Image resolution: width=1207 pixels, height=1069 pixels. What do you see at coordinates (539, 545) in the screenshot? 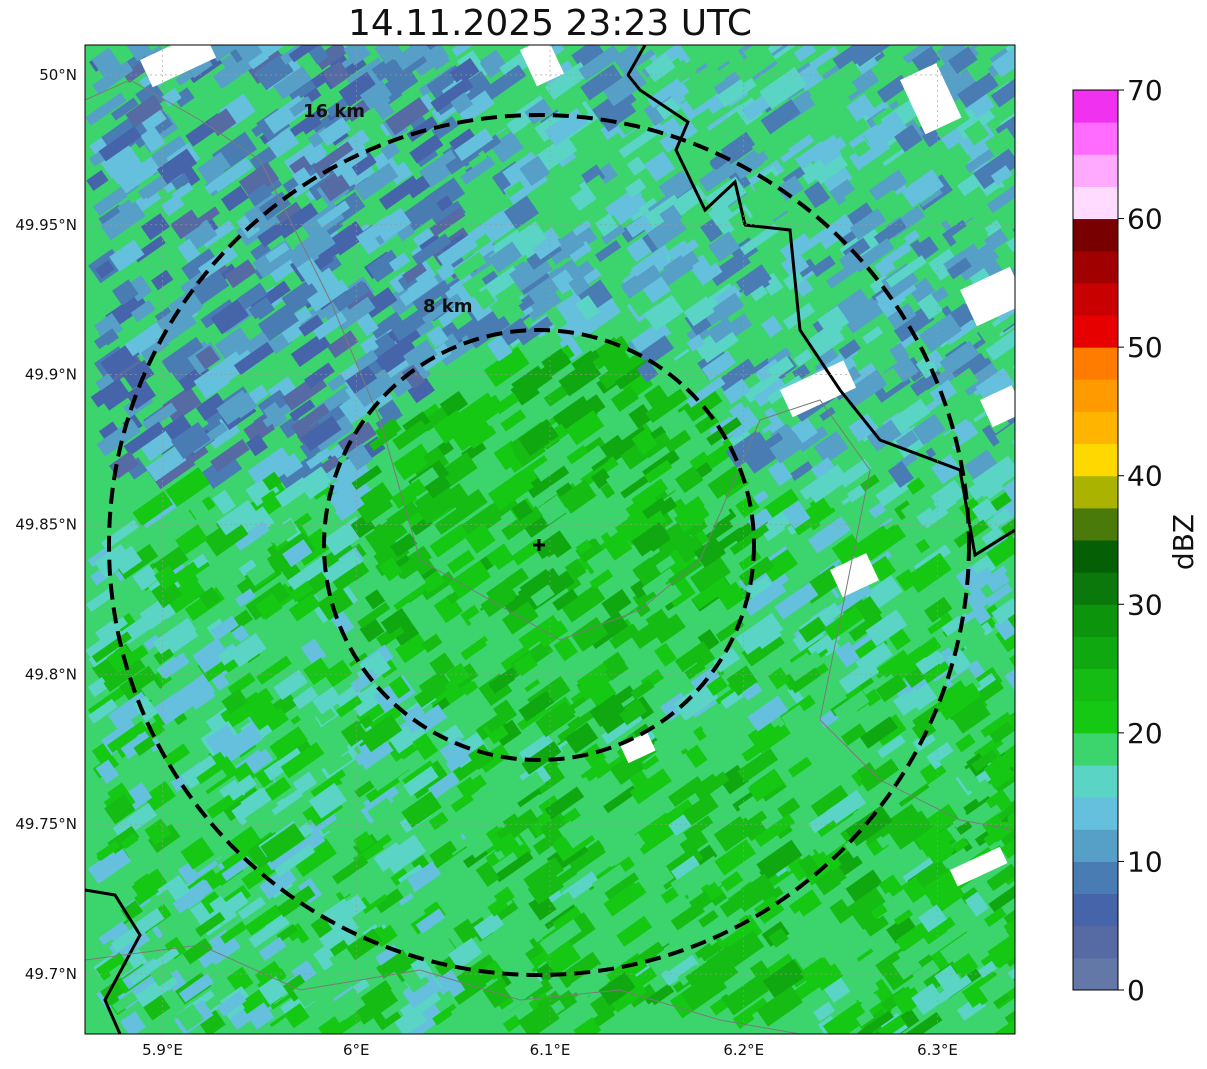
I see `range-ring-8km` at bounding box center [539, 545].